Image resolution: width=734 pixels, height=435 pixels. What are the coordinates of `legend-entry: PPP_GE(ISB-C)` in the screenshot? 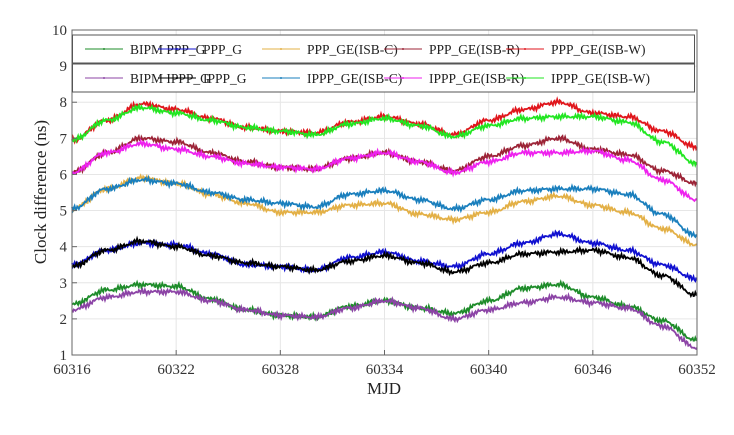 It's located at (330, 49).